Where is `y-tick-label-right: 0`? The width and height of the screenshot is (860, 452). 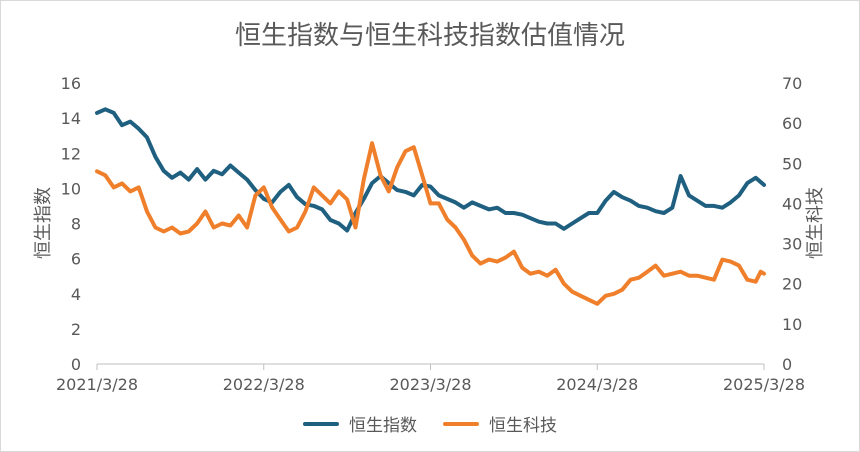 y-tick-label-right: 0 is located at coordinates (787, 364).